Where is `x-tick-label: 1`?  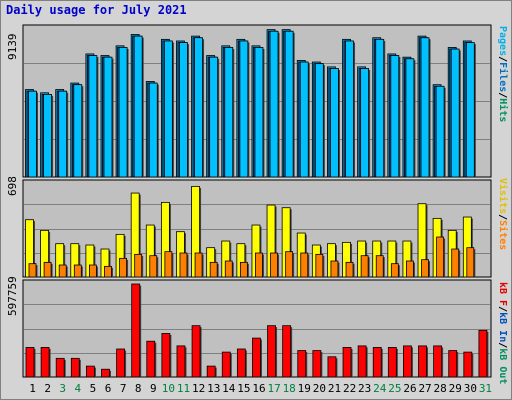 x-tick-label: 1 is located at coordinates (32, 388).